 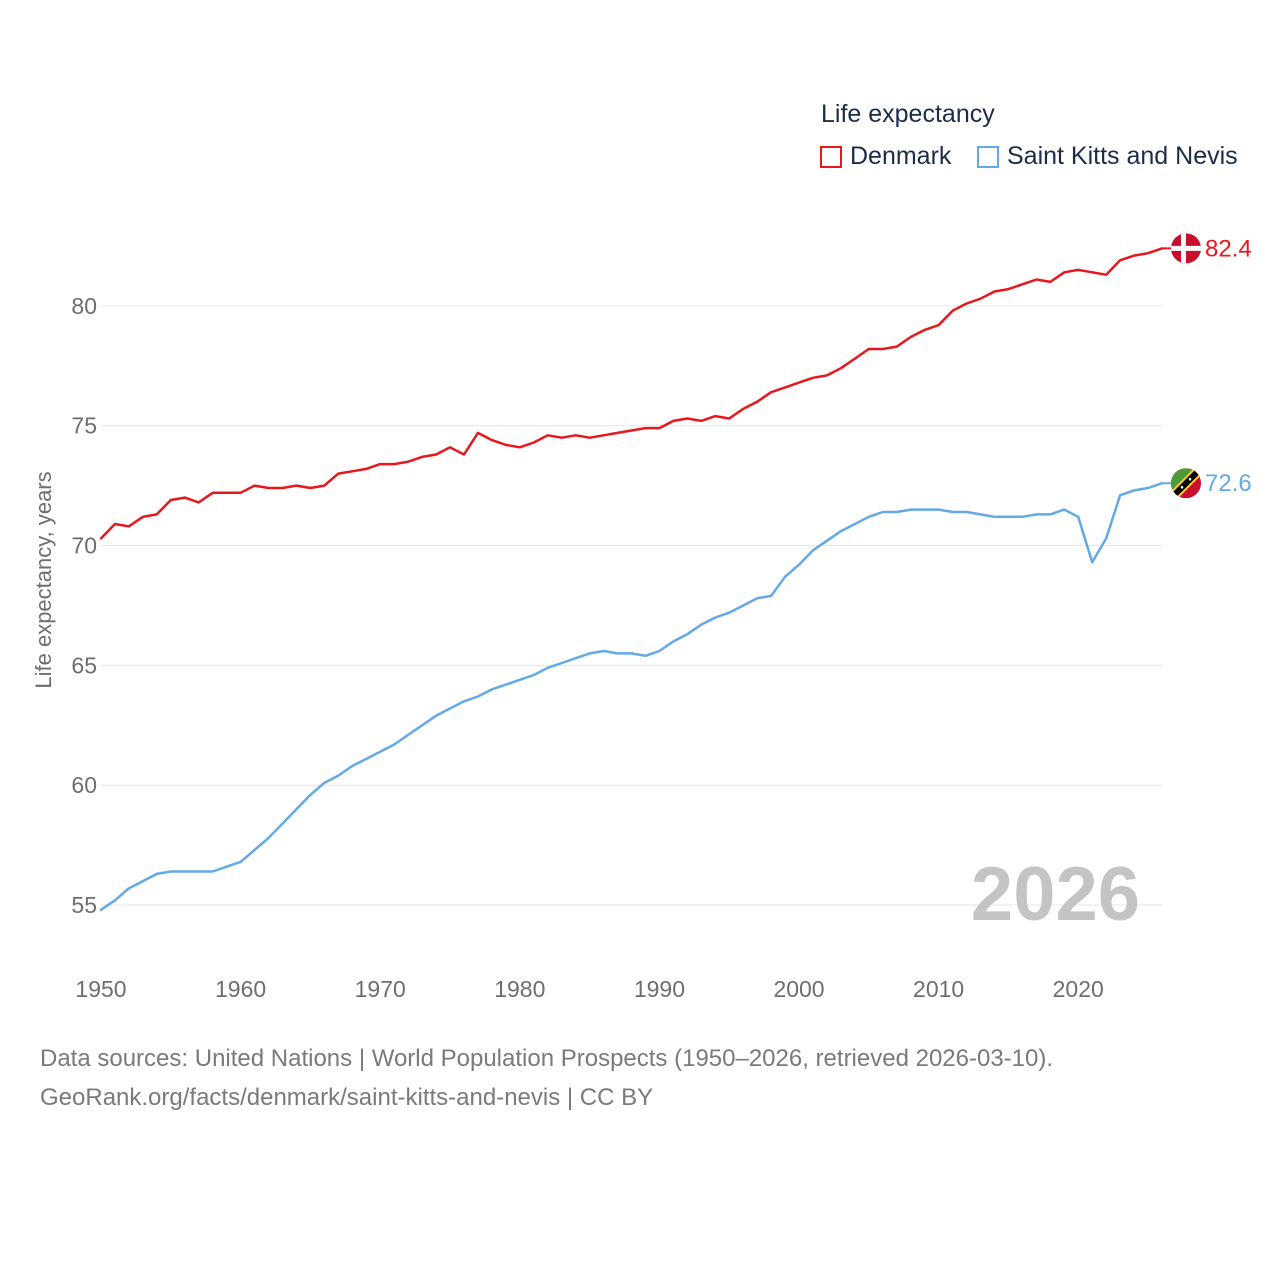 I want to click on x-tick-label: 1980, so click(x=519, y=989).